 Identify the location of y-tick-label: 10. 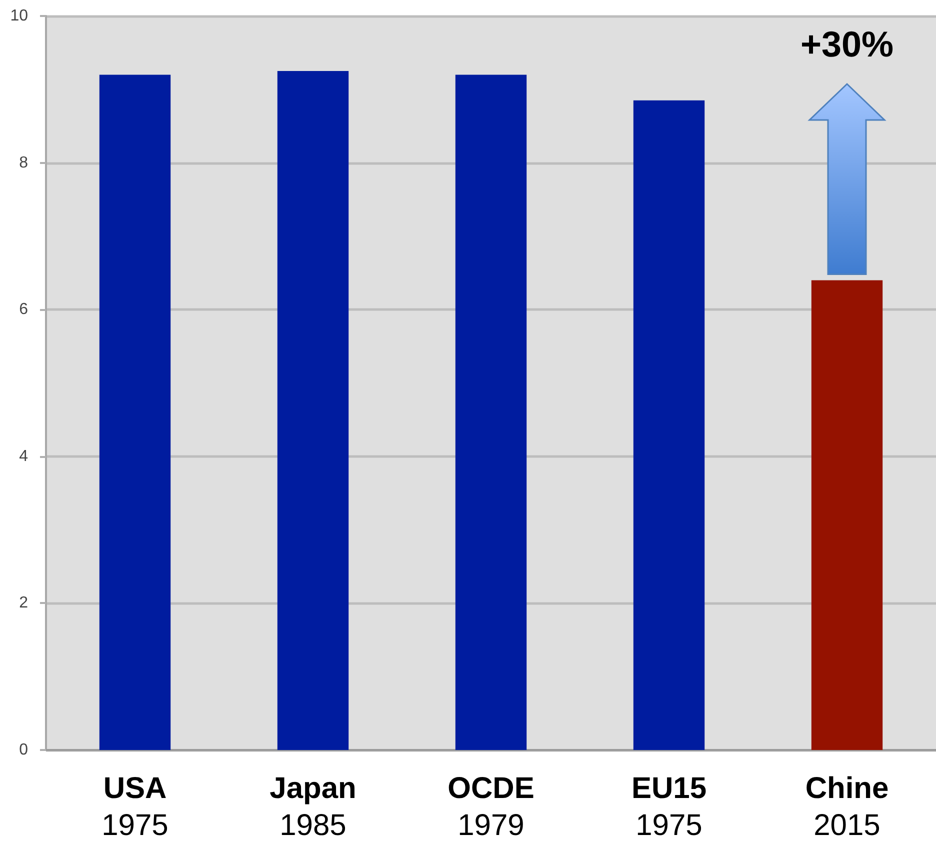
(19, 16).